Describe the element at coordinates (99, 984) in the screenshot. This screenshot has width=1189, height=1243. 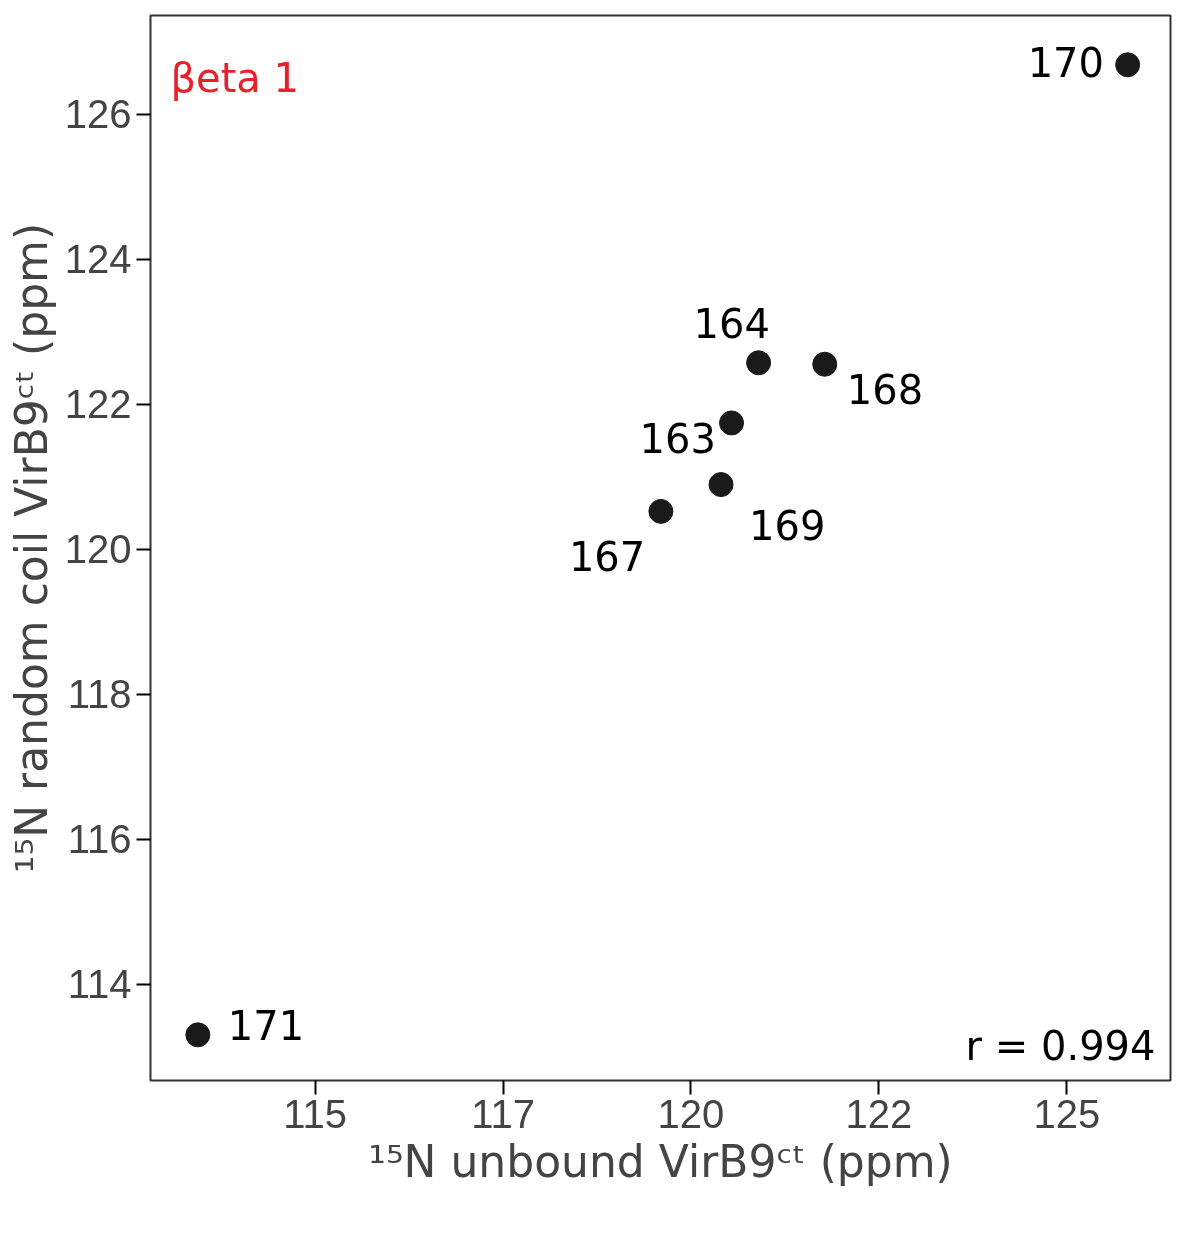
I see `y-tick-label: 114` at that location.